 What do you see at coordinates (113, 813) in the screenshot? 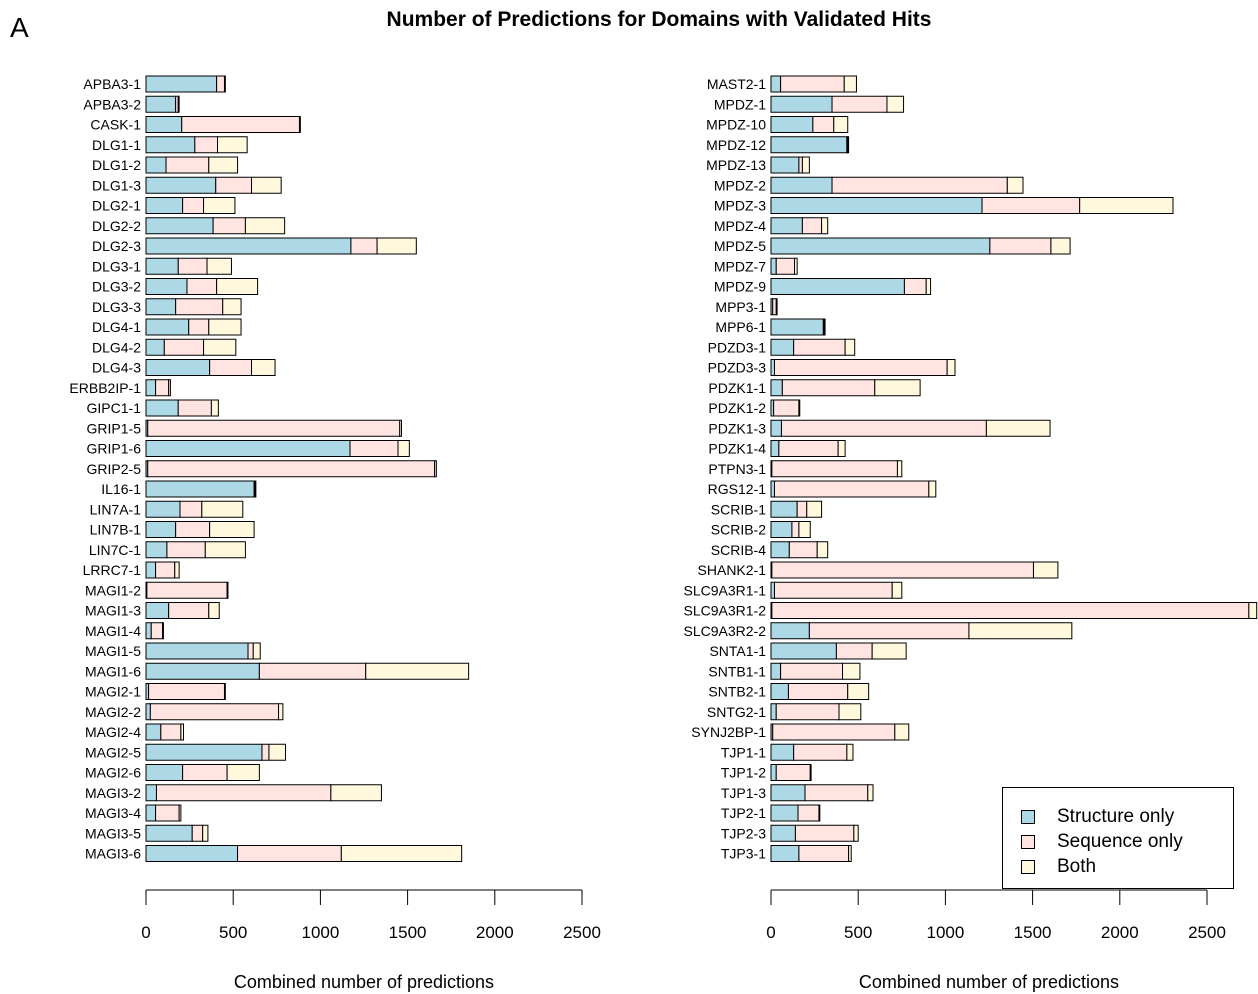
I see `category-label: MAGI3-4` at bounding box center [113, 813].